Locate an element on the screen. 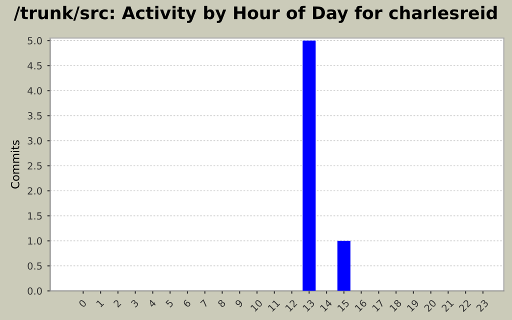 Image resolution: width=512 pixels, height=320 pixels. x-tick-label: 23 is located at coordinates (482, 305).